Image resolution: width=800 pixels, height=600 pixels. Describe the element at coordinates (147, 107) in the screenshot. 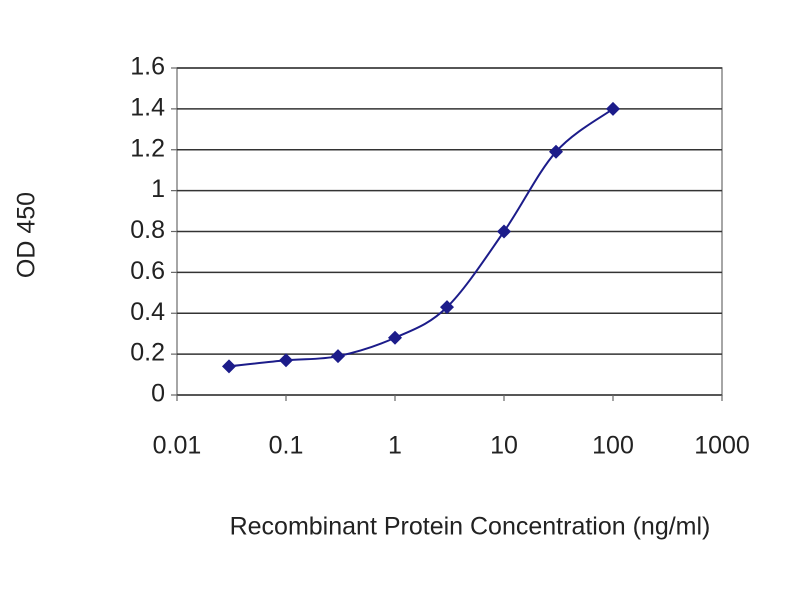

I see `y-tick-label: 1.4` at that location.